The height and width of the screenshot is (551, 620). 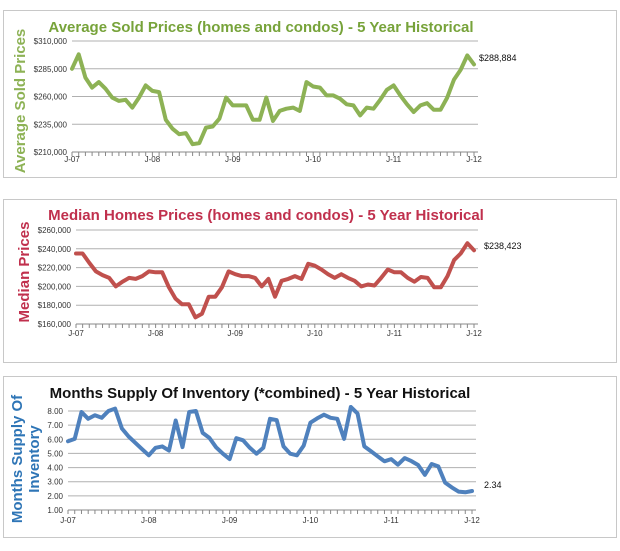 I want to click on y-tick-label: $260,000, so click(x=51, y=97).